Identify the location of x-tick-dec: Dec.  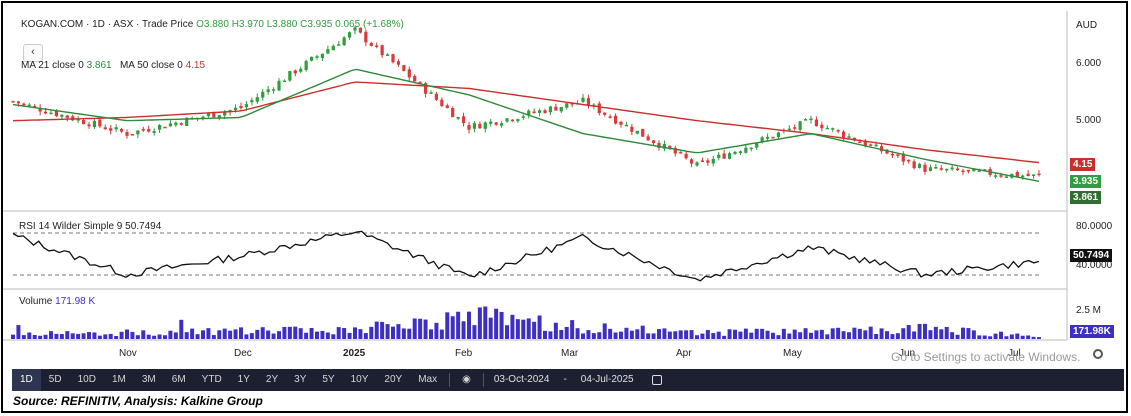
(243, 353).